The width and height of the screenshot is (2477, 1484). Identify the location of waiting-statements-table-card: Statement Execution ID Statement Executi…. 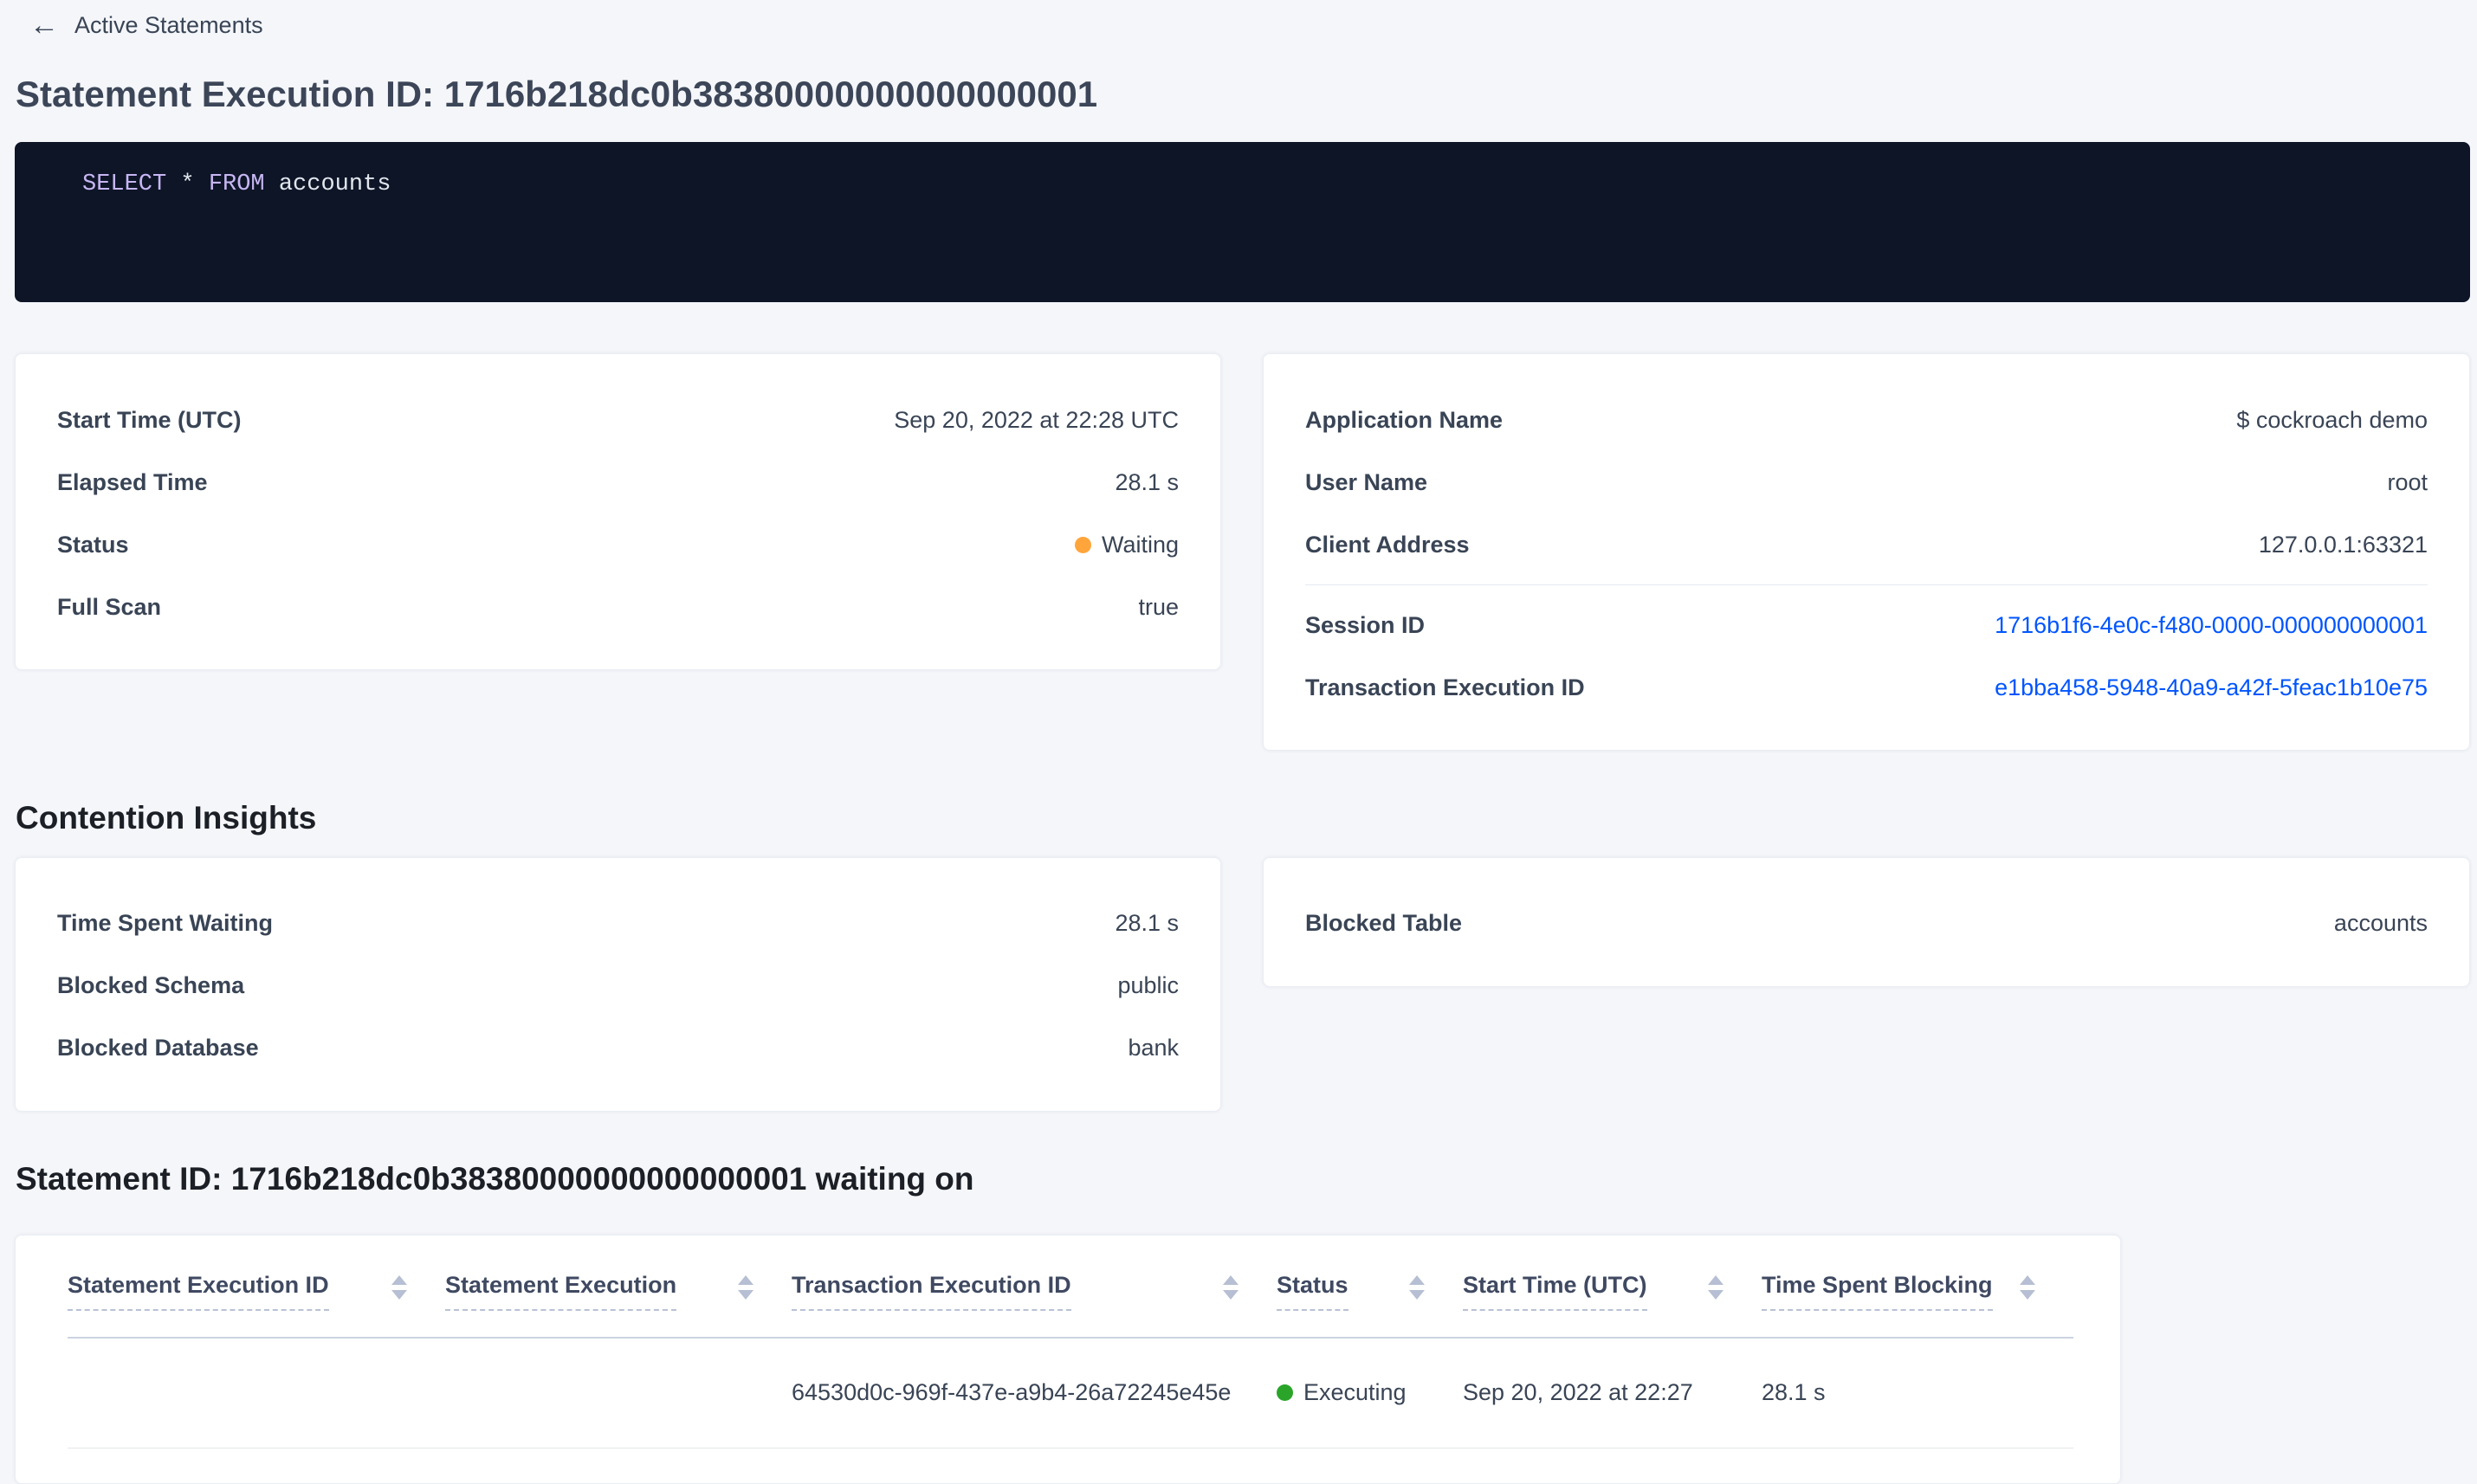
(1068, 1359).